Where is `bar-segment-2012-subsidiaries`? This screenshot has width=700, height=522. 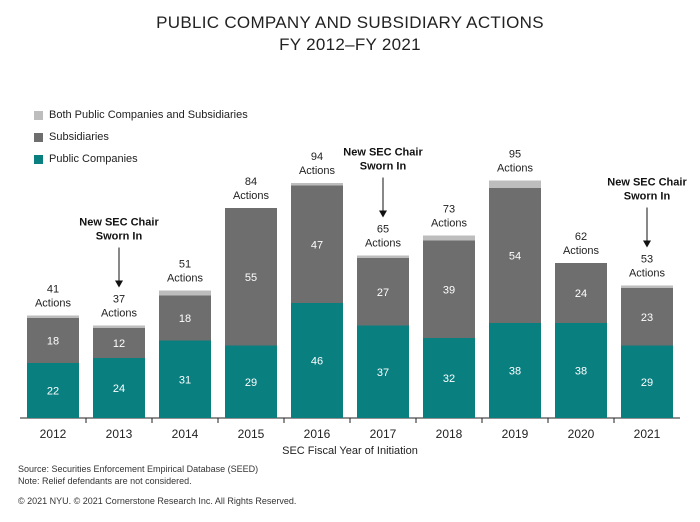 bar-segment-2012-subsidiaries is located at coordinates (53, 340).